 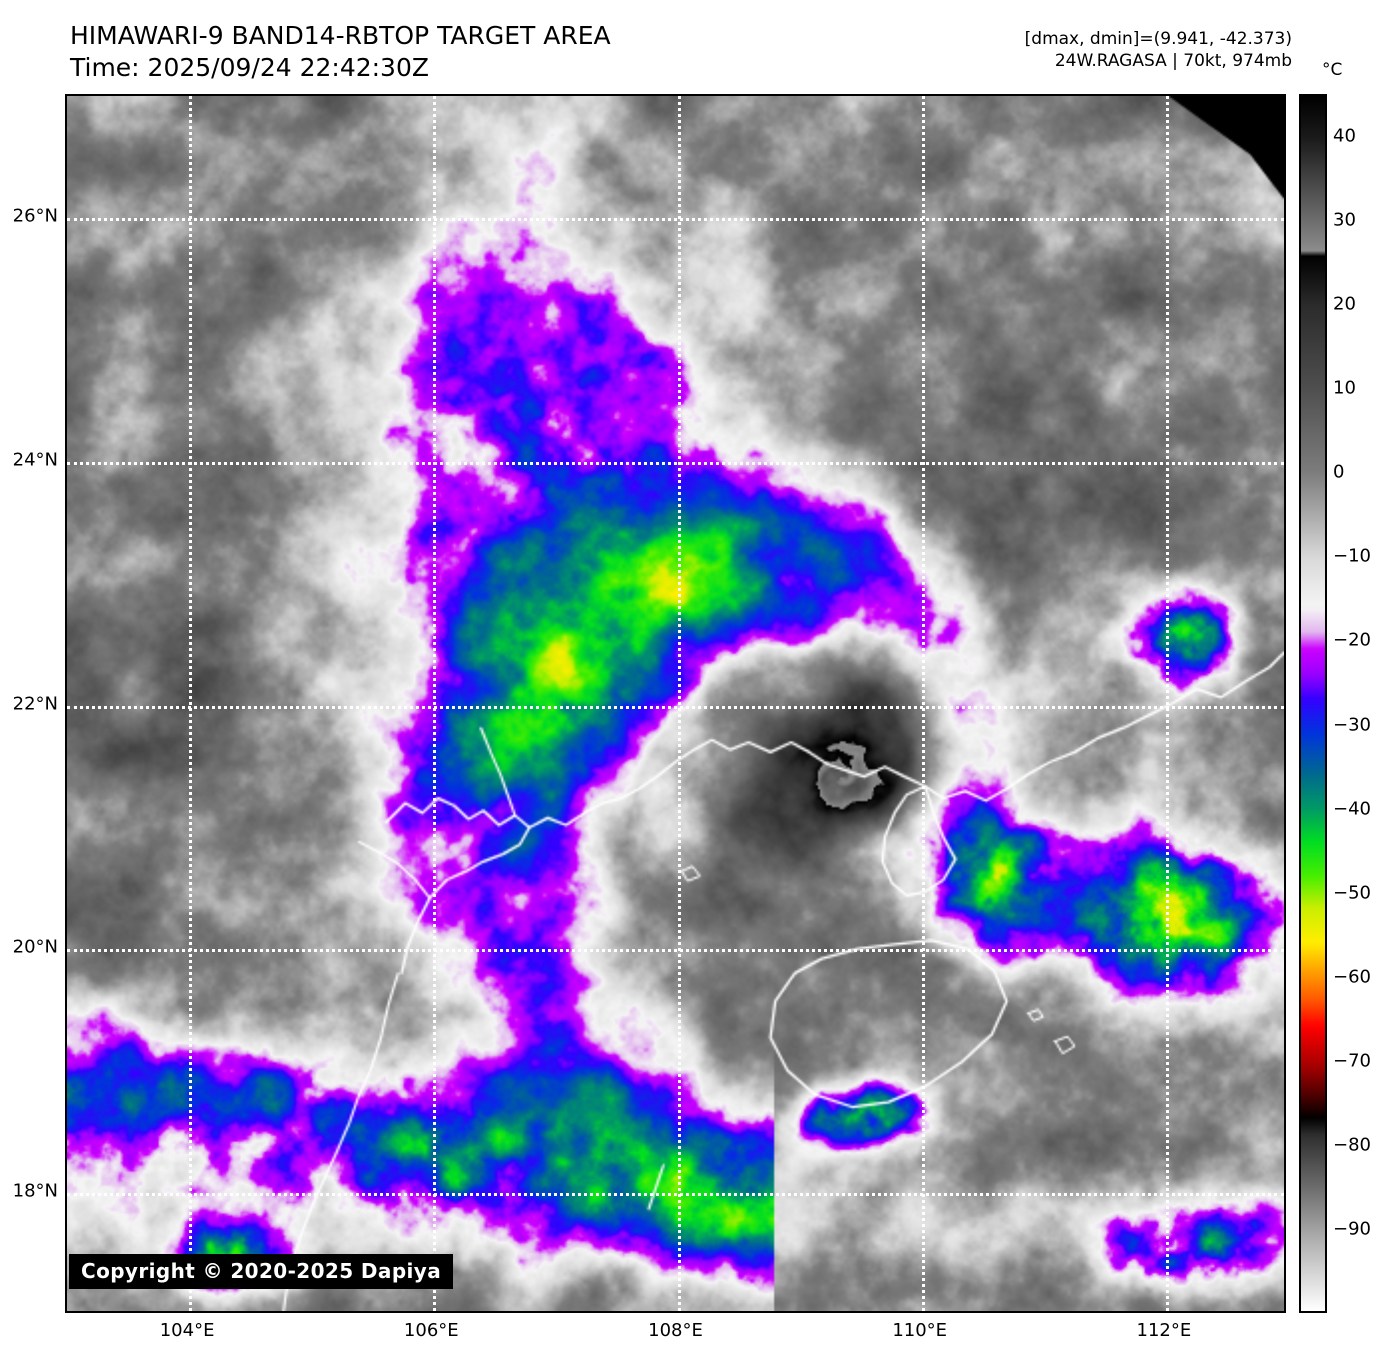 I want to click on copyright-banner: Copyright © 2020-2025 Dapiya, so click(x=261, y=1271).